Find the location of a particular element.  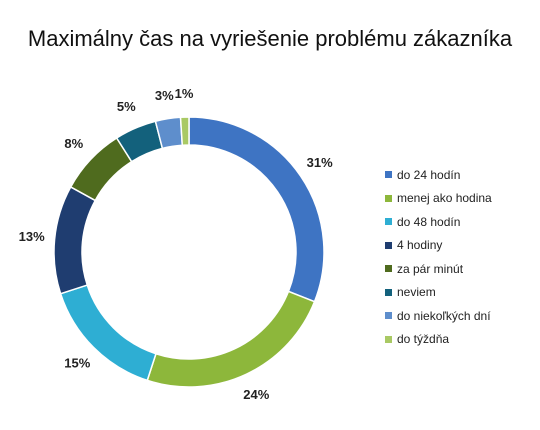

data-label-7: 1% is located at coordinates (184, 93).